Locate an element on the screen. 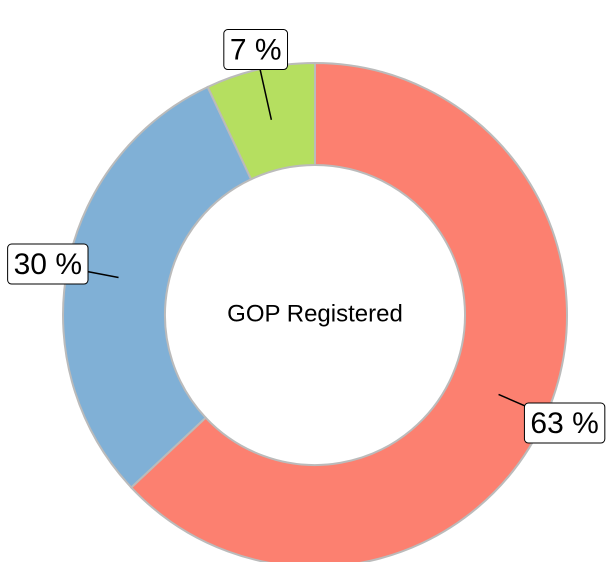 The height and width of the screenshot is (562, 611). center-label: GOP Registered is located at coordinates (315, 313).